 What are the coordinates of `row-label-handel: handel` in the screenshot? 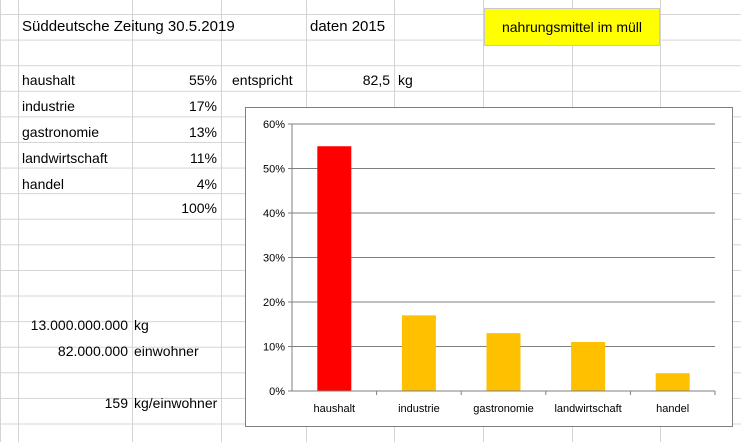 It's located at (43, 184).